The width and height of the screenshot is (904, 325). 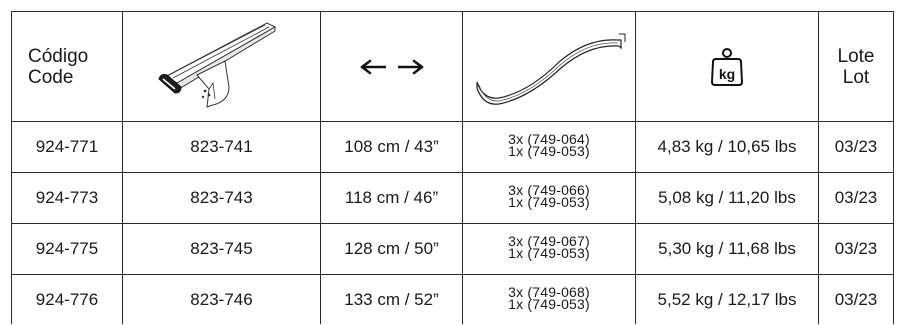 What do you see at coordinates (67, 249) in the screenshot?
I see `cell-code: 924-775` at bounding box center [67, 249].